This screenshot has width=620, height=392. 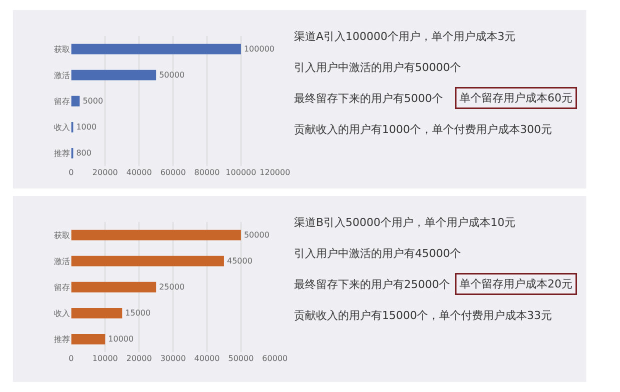 I want to click on text: 单个留存用户成本20元, so click(x=516, y=284).